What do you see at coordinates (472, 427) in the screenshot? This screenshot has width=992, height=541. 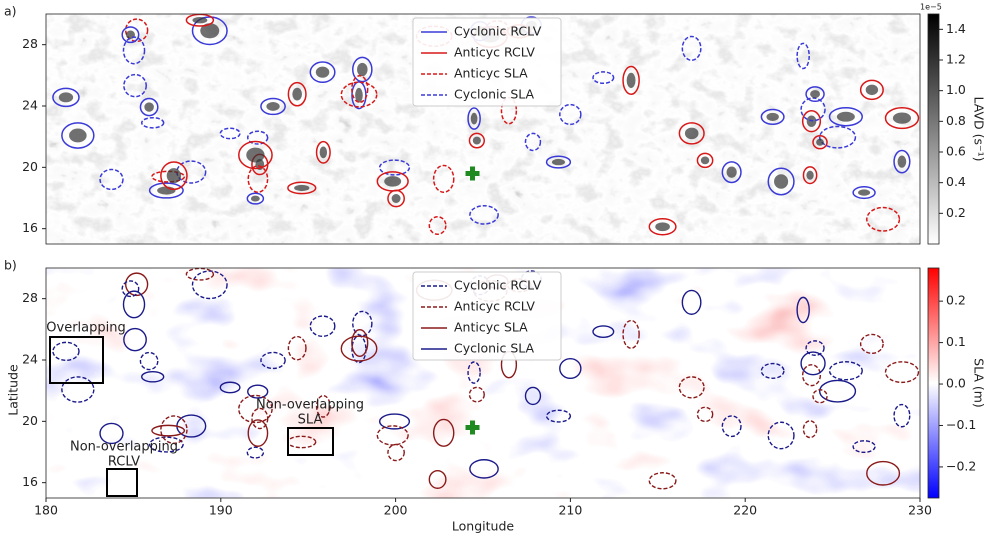 I see `marker` at bounding box center [472, 427].